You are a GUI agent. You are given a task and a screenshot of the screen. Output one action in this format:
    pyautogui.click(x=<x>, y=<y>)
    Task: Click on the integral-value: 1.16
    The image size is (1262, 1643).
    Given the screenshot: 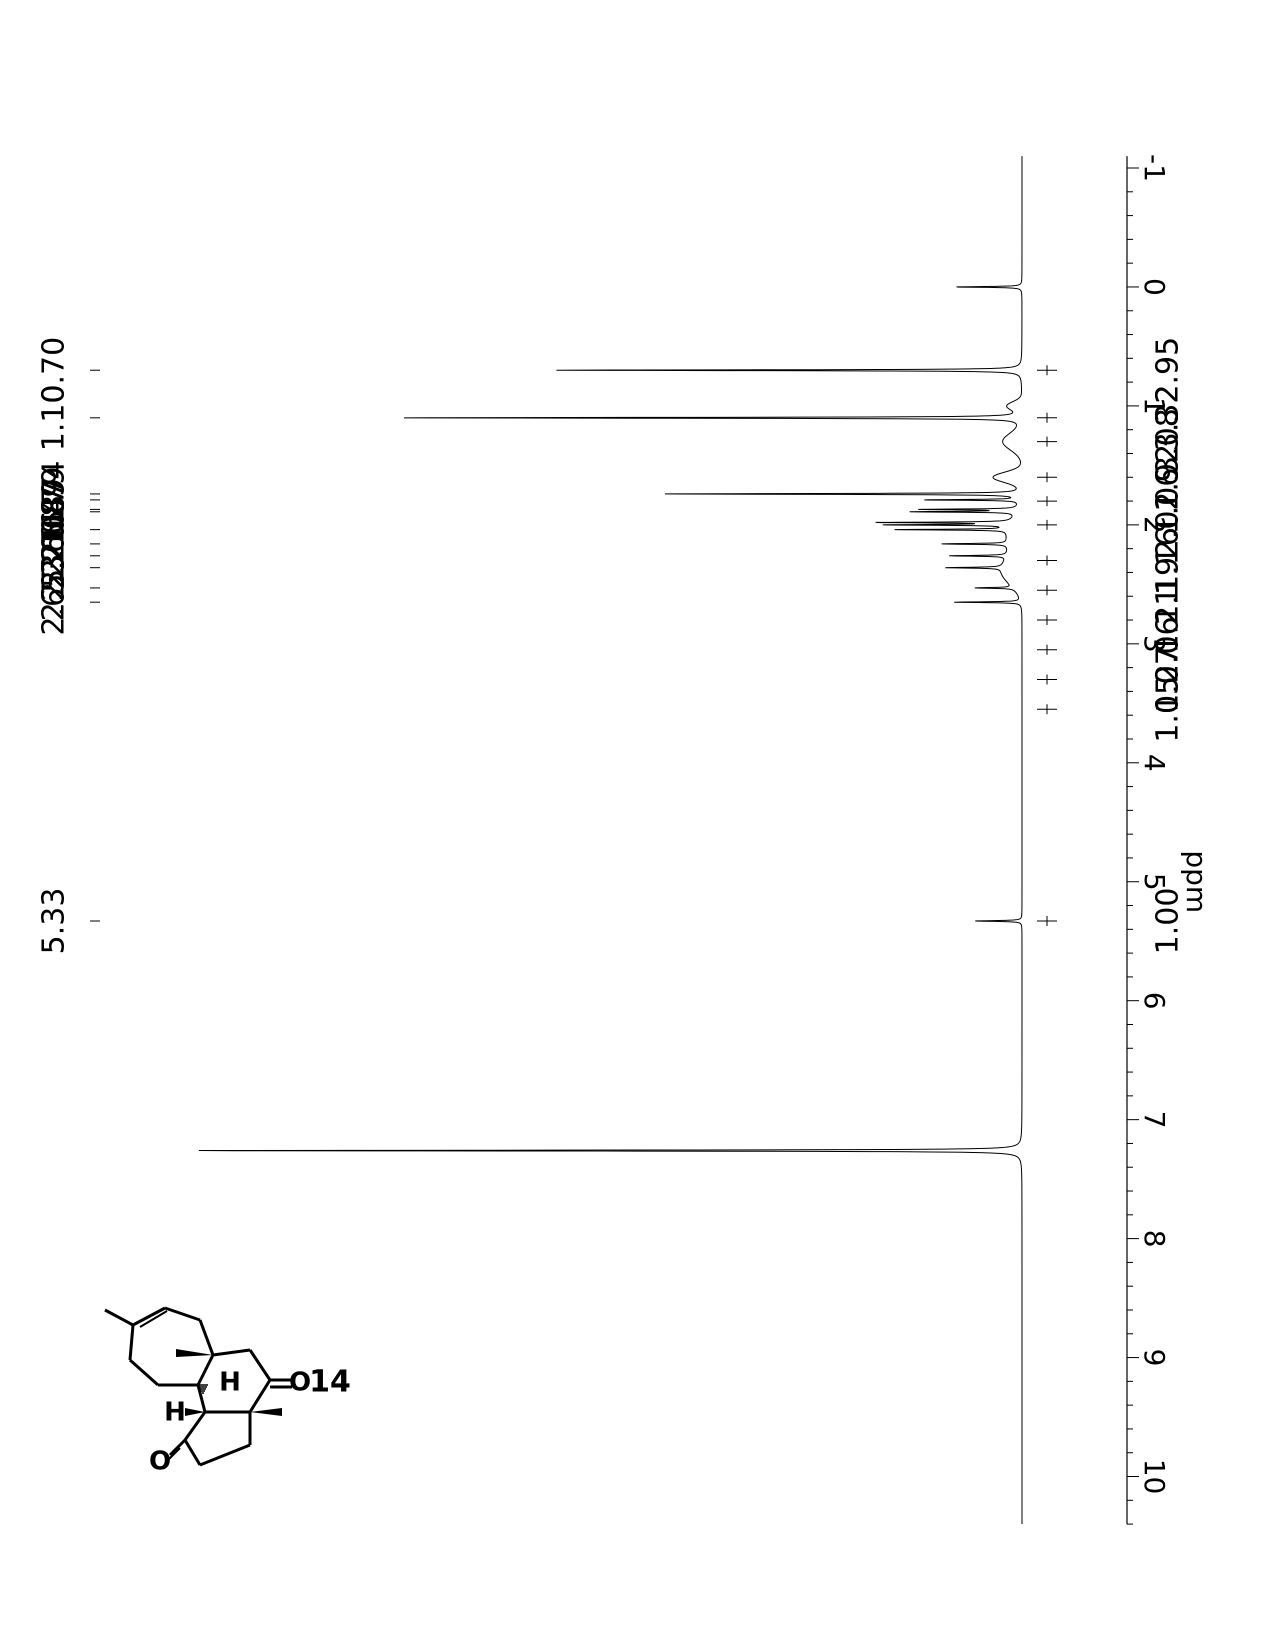 What is the action you would take?
    pyautogui.click(x=1168, y=560)
    